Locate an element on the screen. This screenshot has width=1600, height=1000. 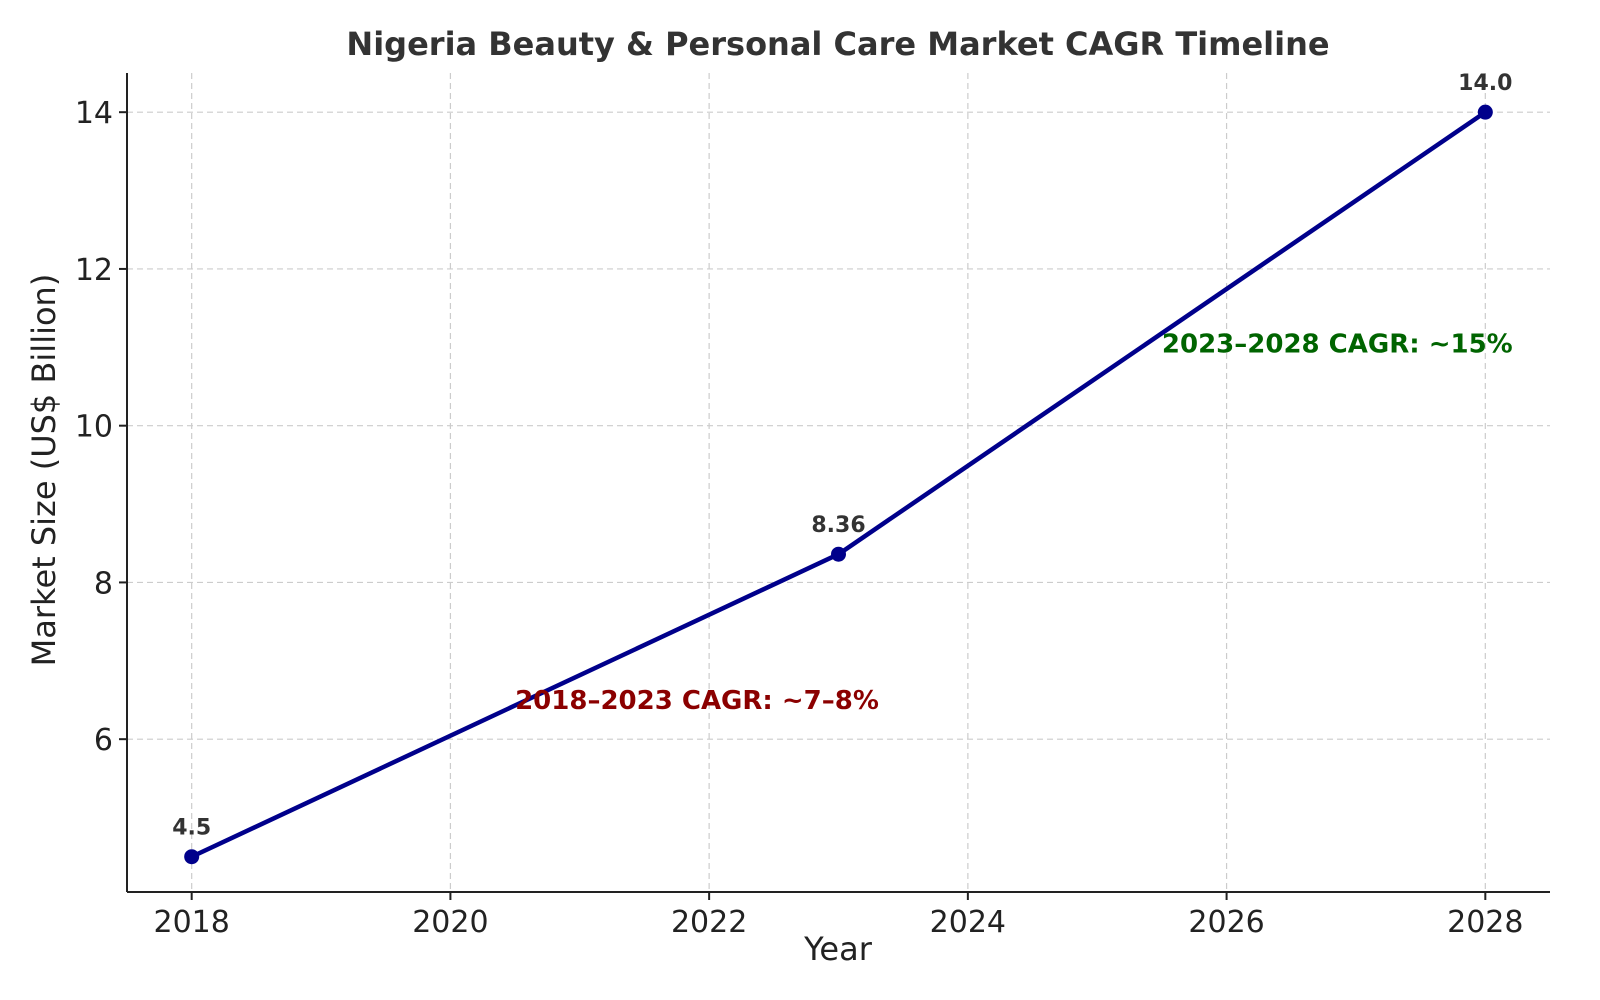
data-point-2018 is located at coordinates (192, 857).